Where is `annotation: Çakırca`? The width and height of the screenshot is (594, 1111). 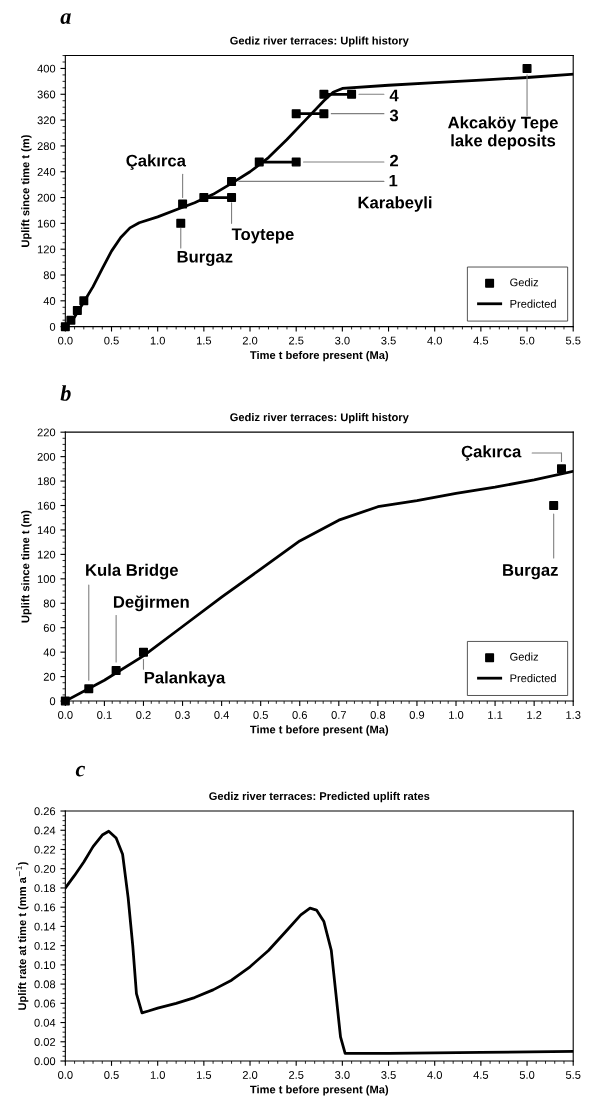
annotation: Çakırca is located at coordinates (491, 453).